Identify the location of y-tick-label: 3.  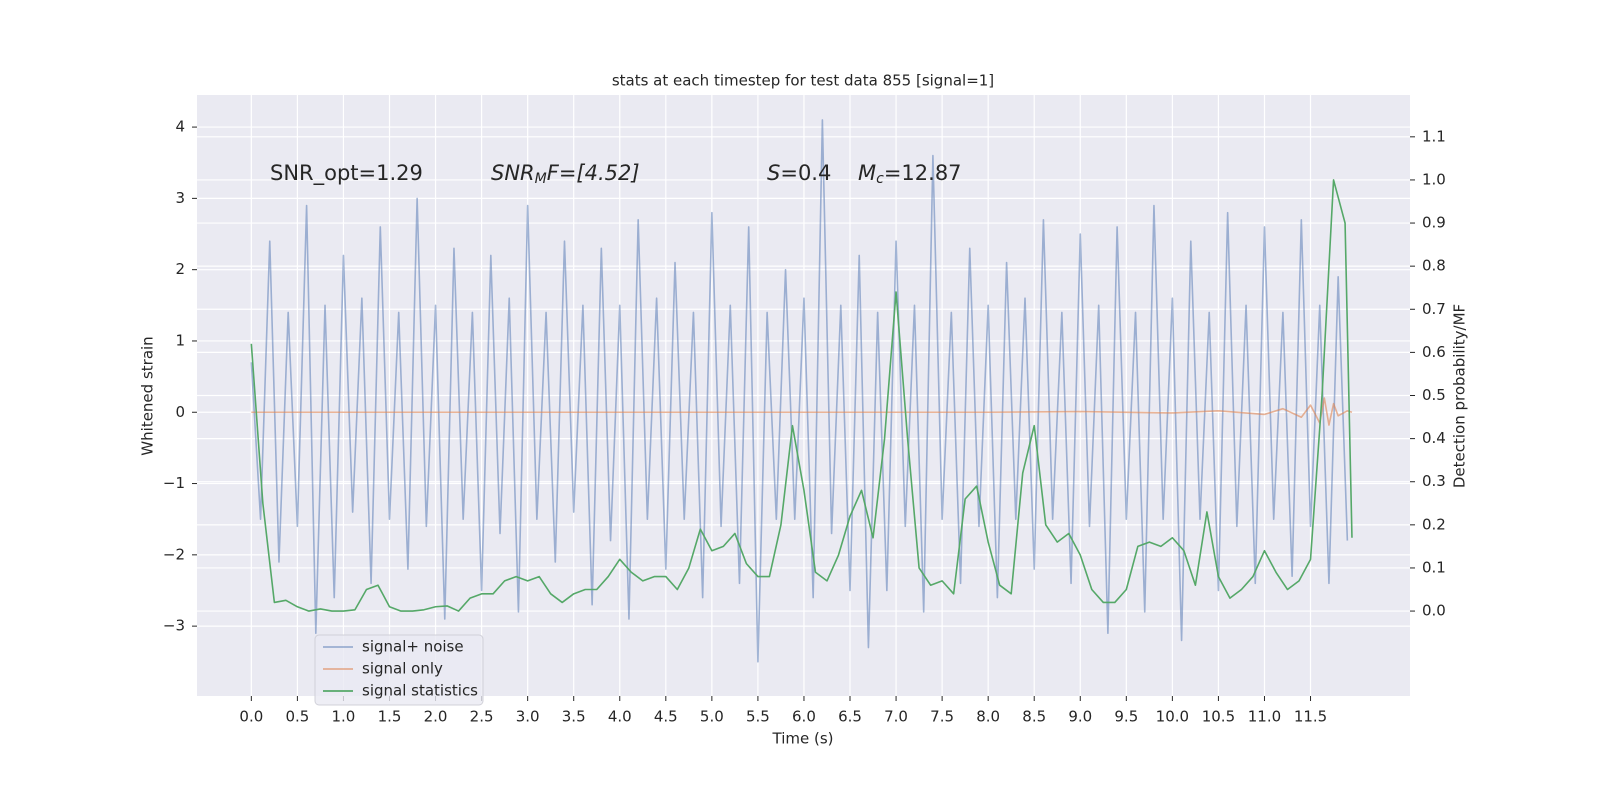
(180, 198).